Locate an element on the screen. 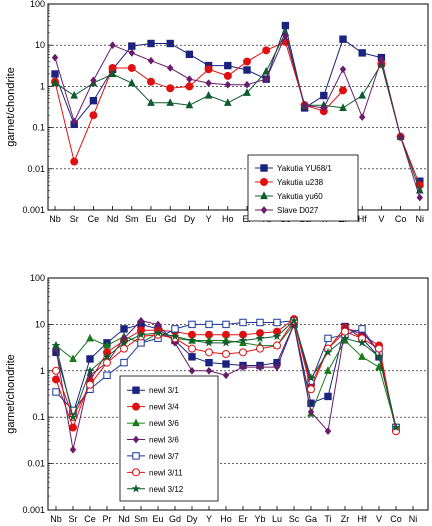 This screenshot has width=432, height=526. x-tick-label: Nb is located at coordinates (55, 219).